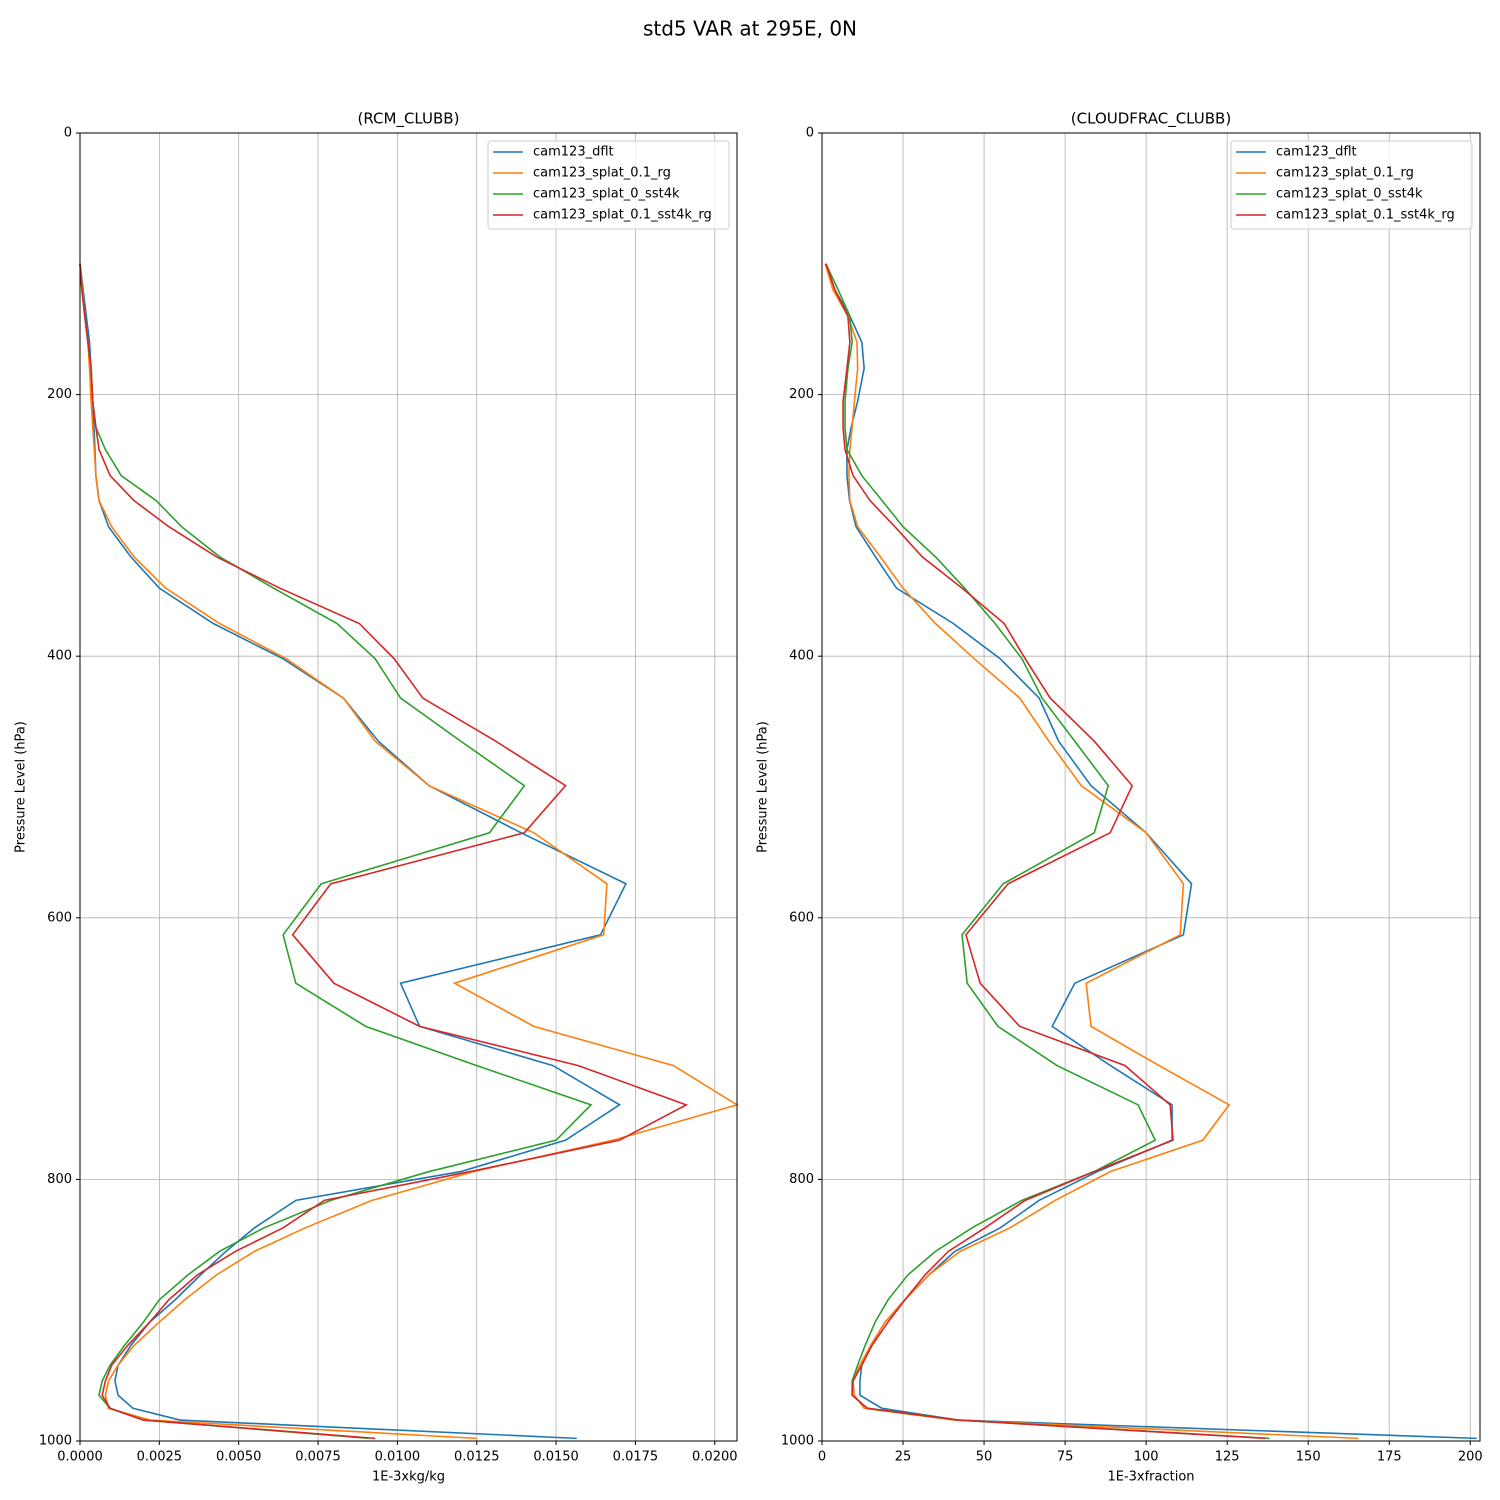 The height and width of the screenshot is (1500, 1500). I want to click on x-tick-label: 75, so click(1065, 1457).